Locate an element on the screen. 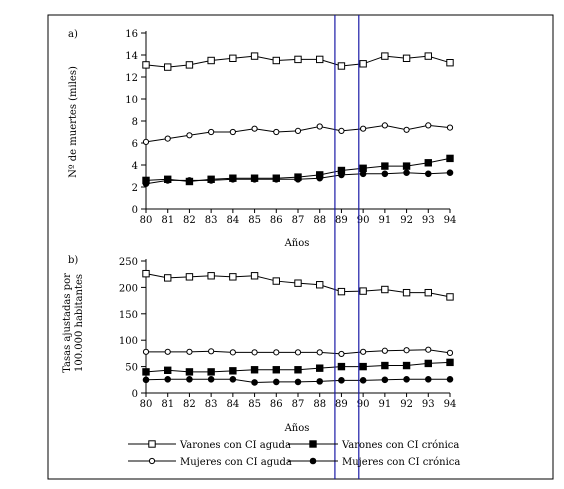 The width and height of the screenshot is (564, 489). legend-marker-filled-circle is located at coordinates (313, 461).